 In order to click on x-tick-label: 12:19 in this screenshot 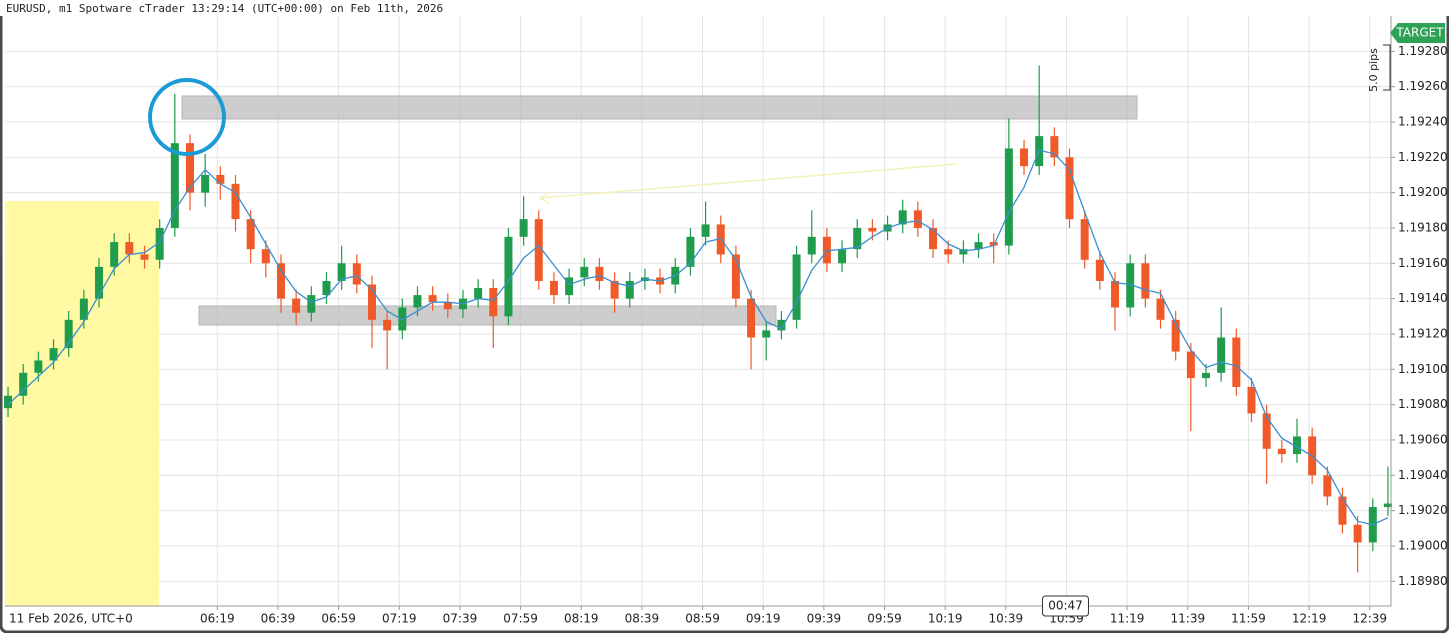, I will do `click(1309, 619)`.